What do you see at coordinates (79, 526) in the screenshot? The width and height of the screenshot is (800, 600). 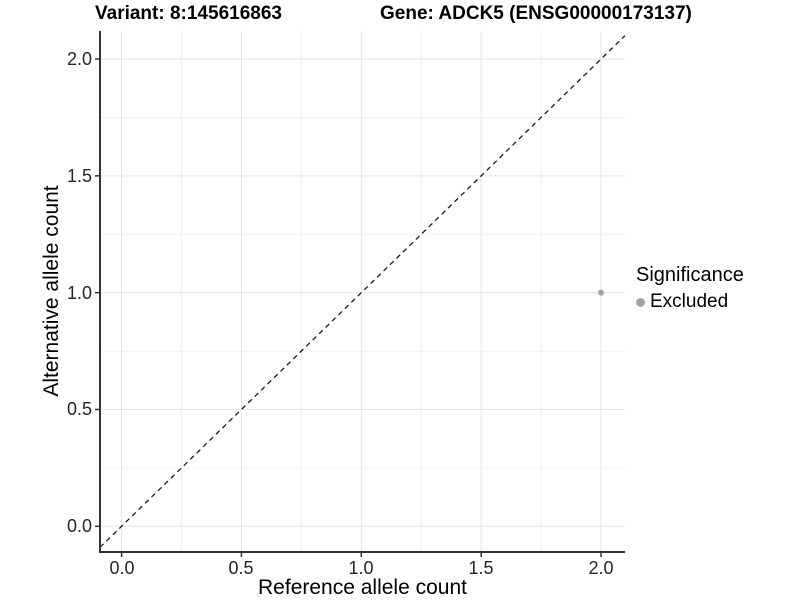 I see `y-tick-label: 0.0` at bounding box center [79, 526].